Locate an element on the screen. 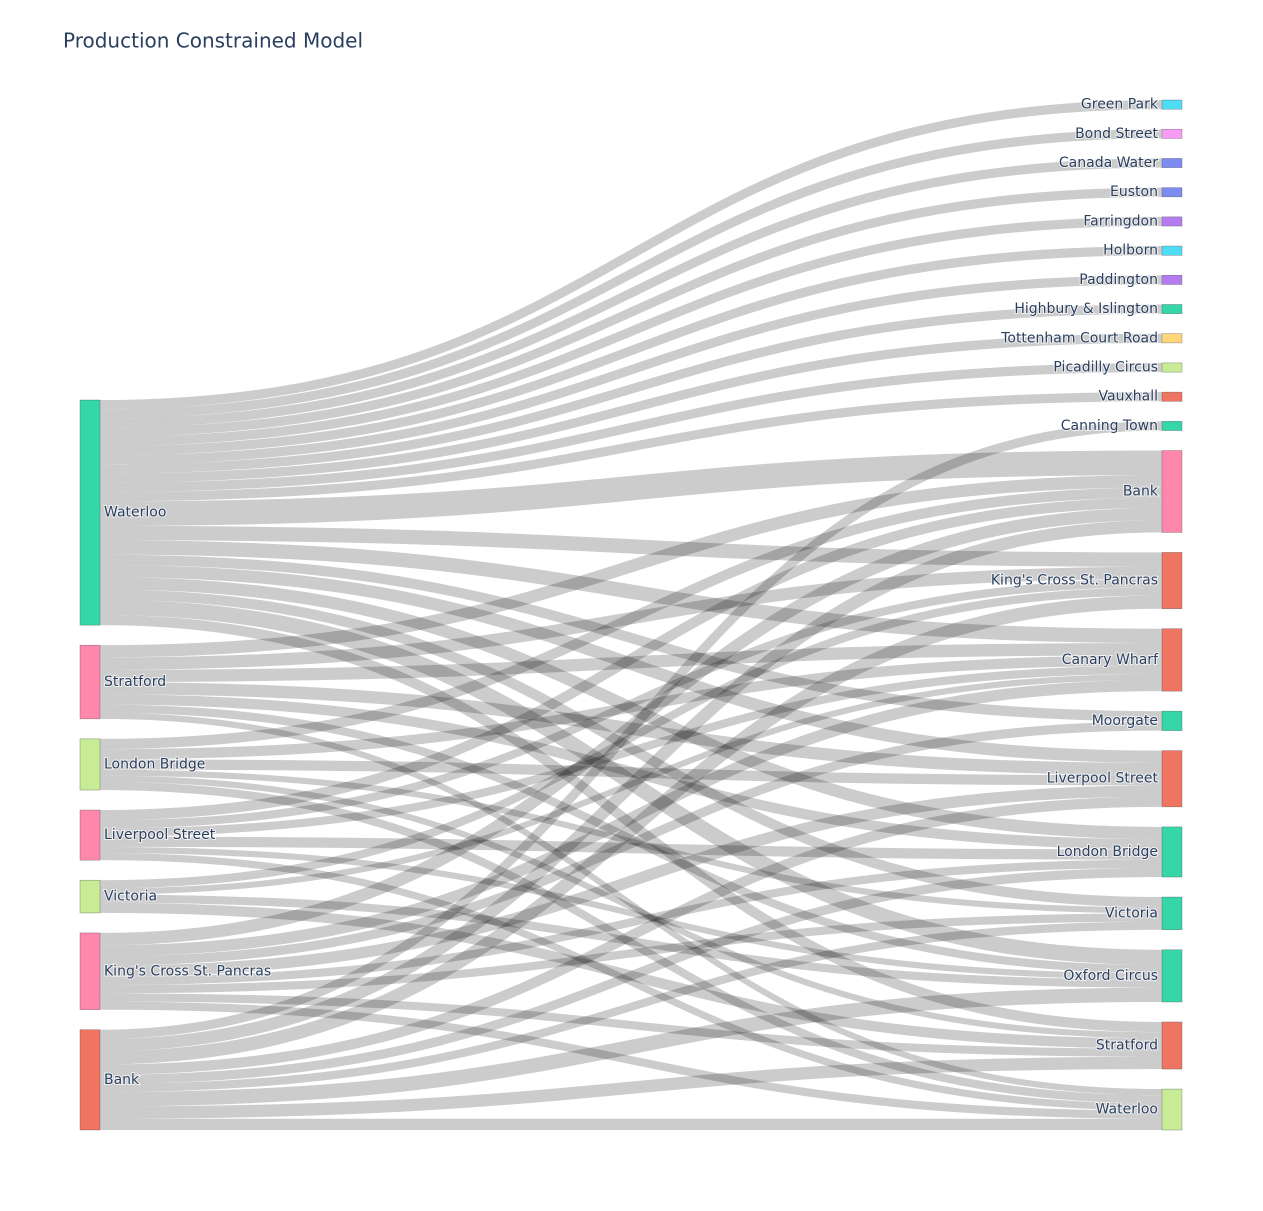  node-label: Holborn is located at coordinates (1130, 251).